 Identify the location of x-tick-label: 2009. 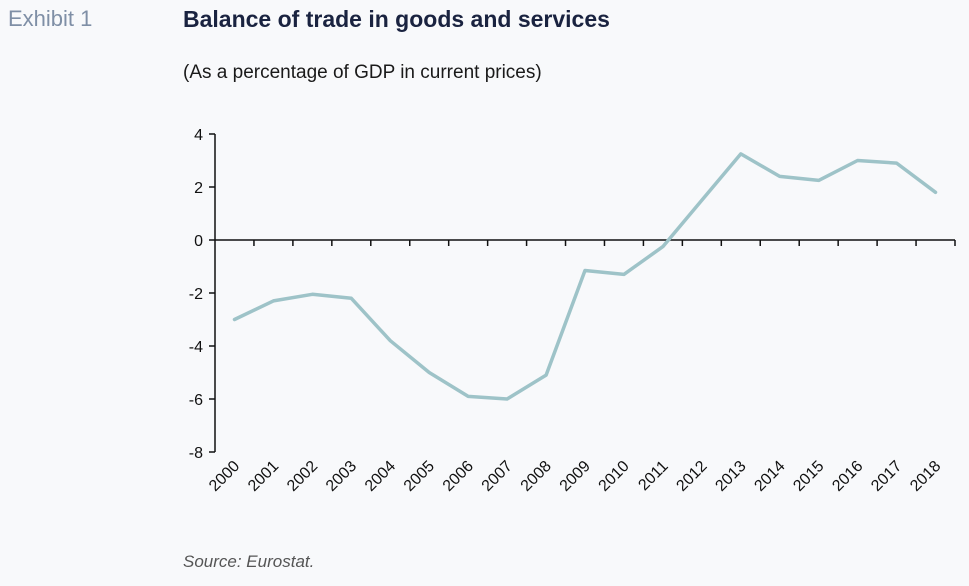
(575, 476).